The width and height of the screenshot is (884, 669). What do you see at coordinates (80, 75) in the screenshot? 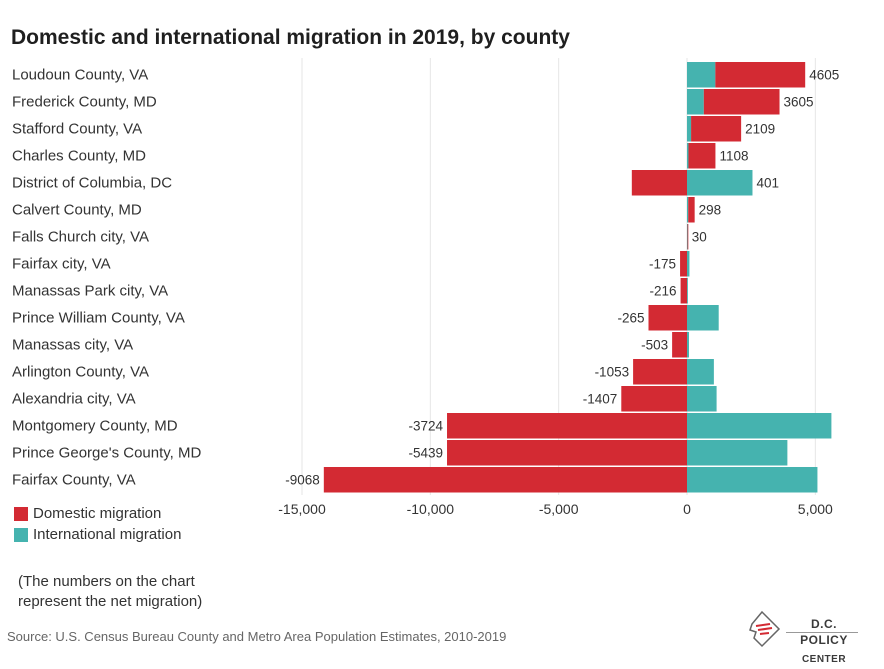
I see `category-label: Loudoun County, VA` at bounding box center [80, 75].